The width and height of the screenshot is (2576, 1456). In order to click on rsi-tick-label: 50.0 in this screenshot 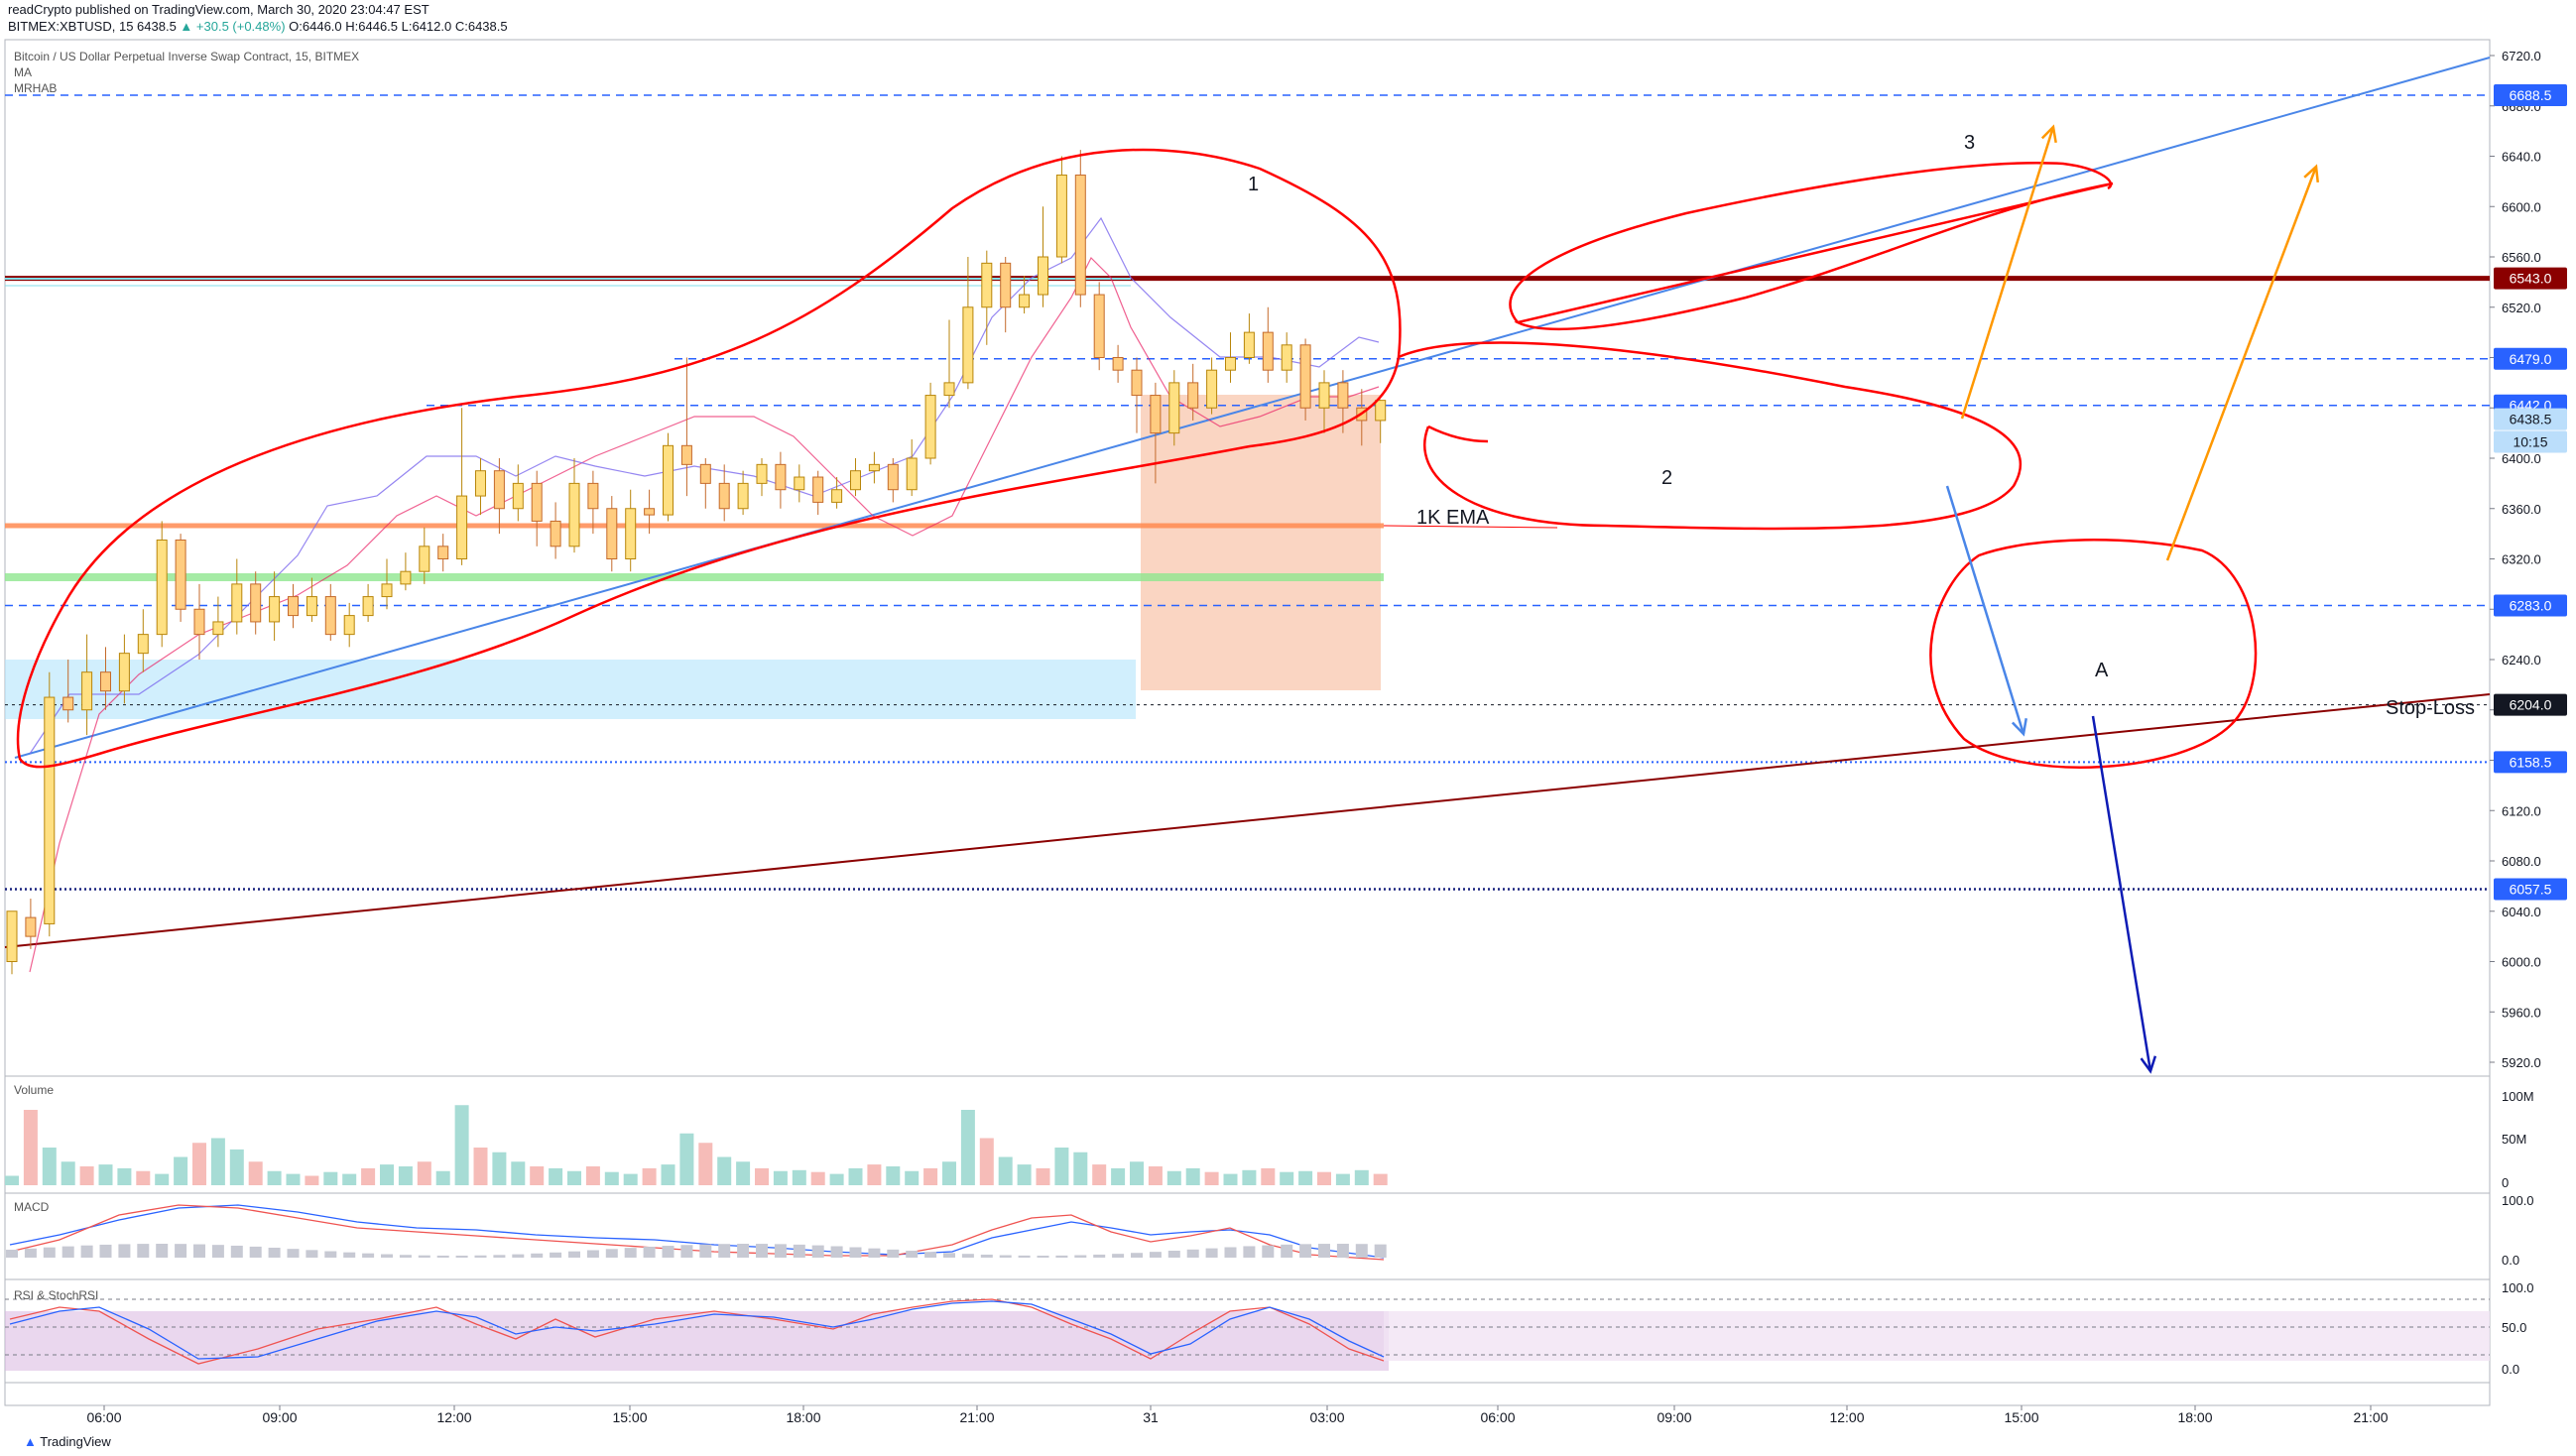, I will do `click(2514, 1327)`.